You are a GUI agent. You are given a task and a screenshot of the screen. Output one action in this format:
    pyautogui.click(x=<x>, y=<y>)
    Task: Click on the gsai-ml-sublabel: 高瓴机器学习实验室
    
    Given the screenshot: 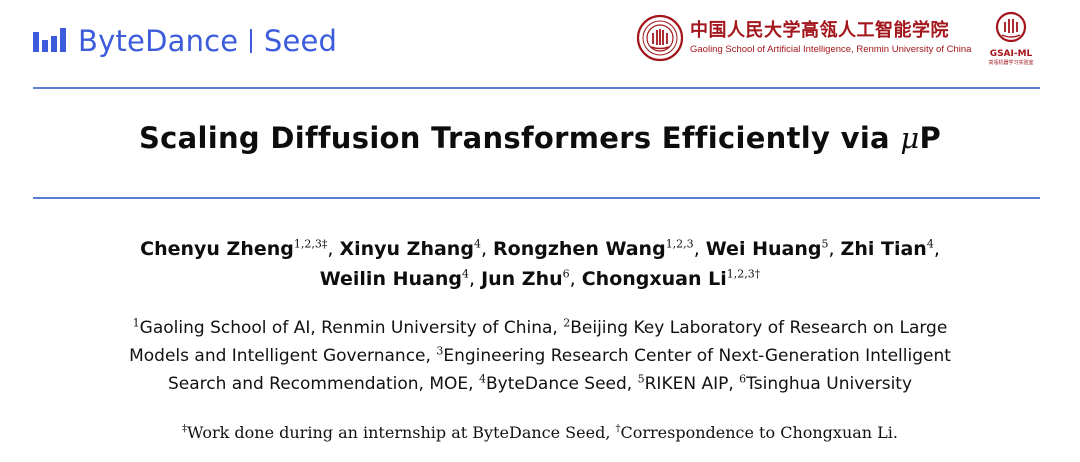 What is the action you would take?
    pyautogui.click(x=1011, y=63)
    